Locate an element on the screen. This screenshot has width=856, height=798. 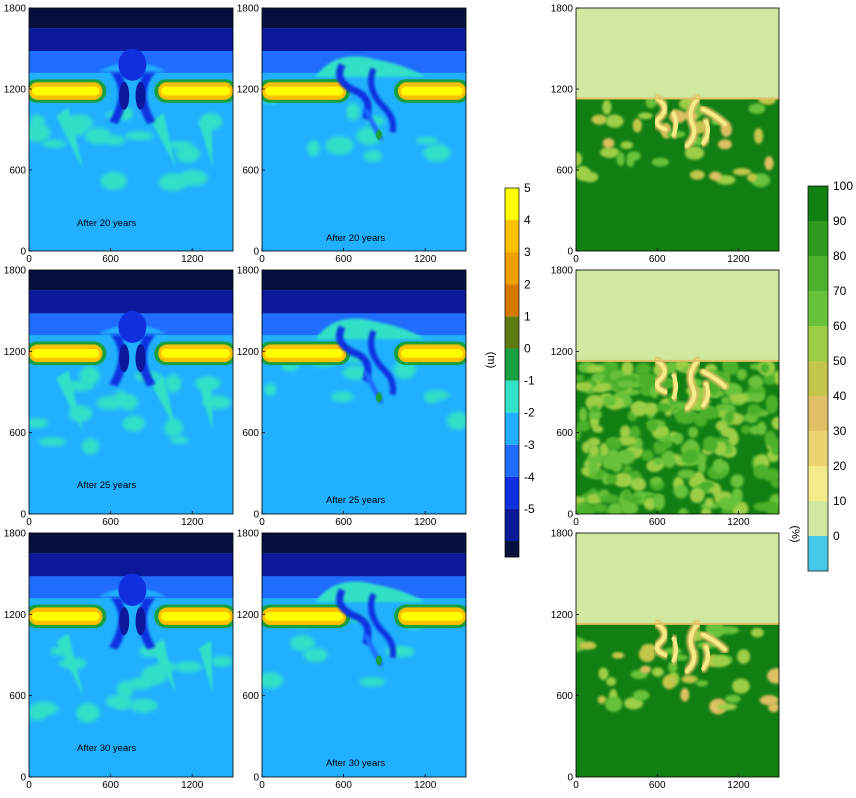
colorbar-tick-label: 70 is located at coordinates (840, 291).